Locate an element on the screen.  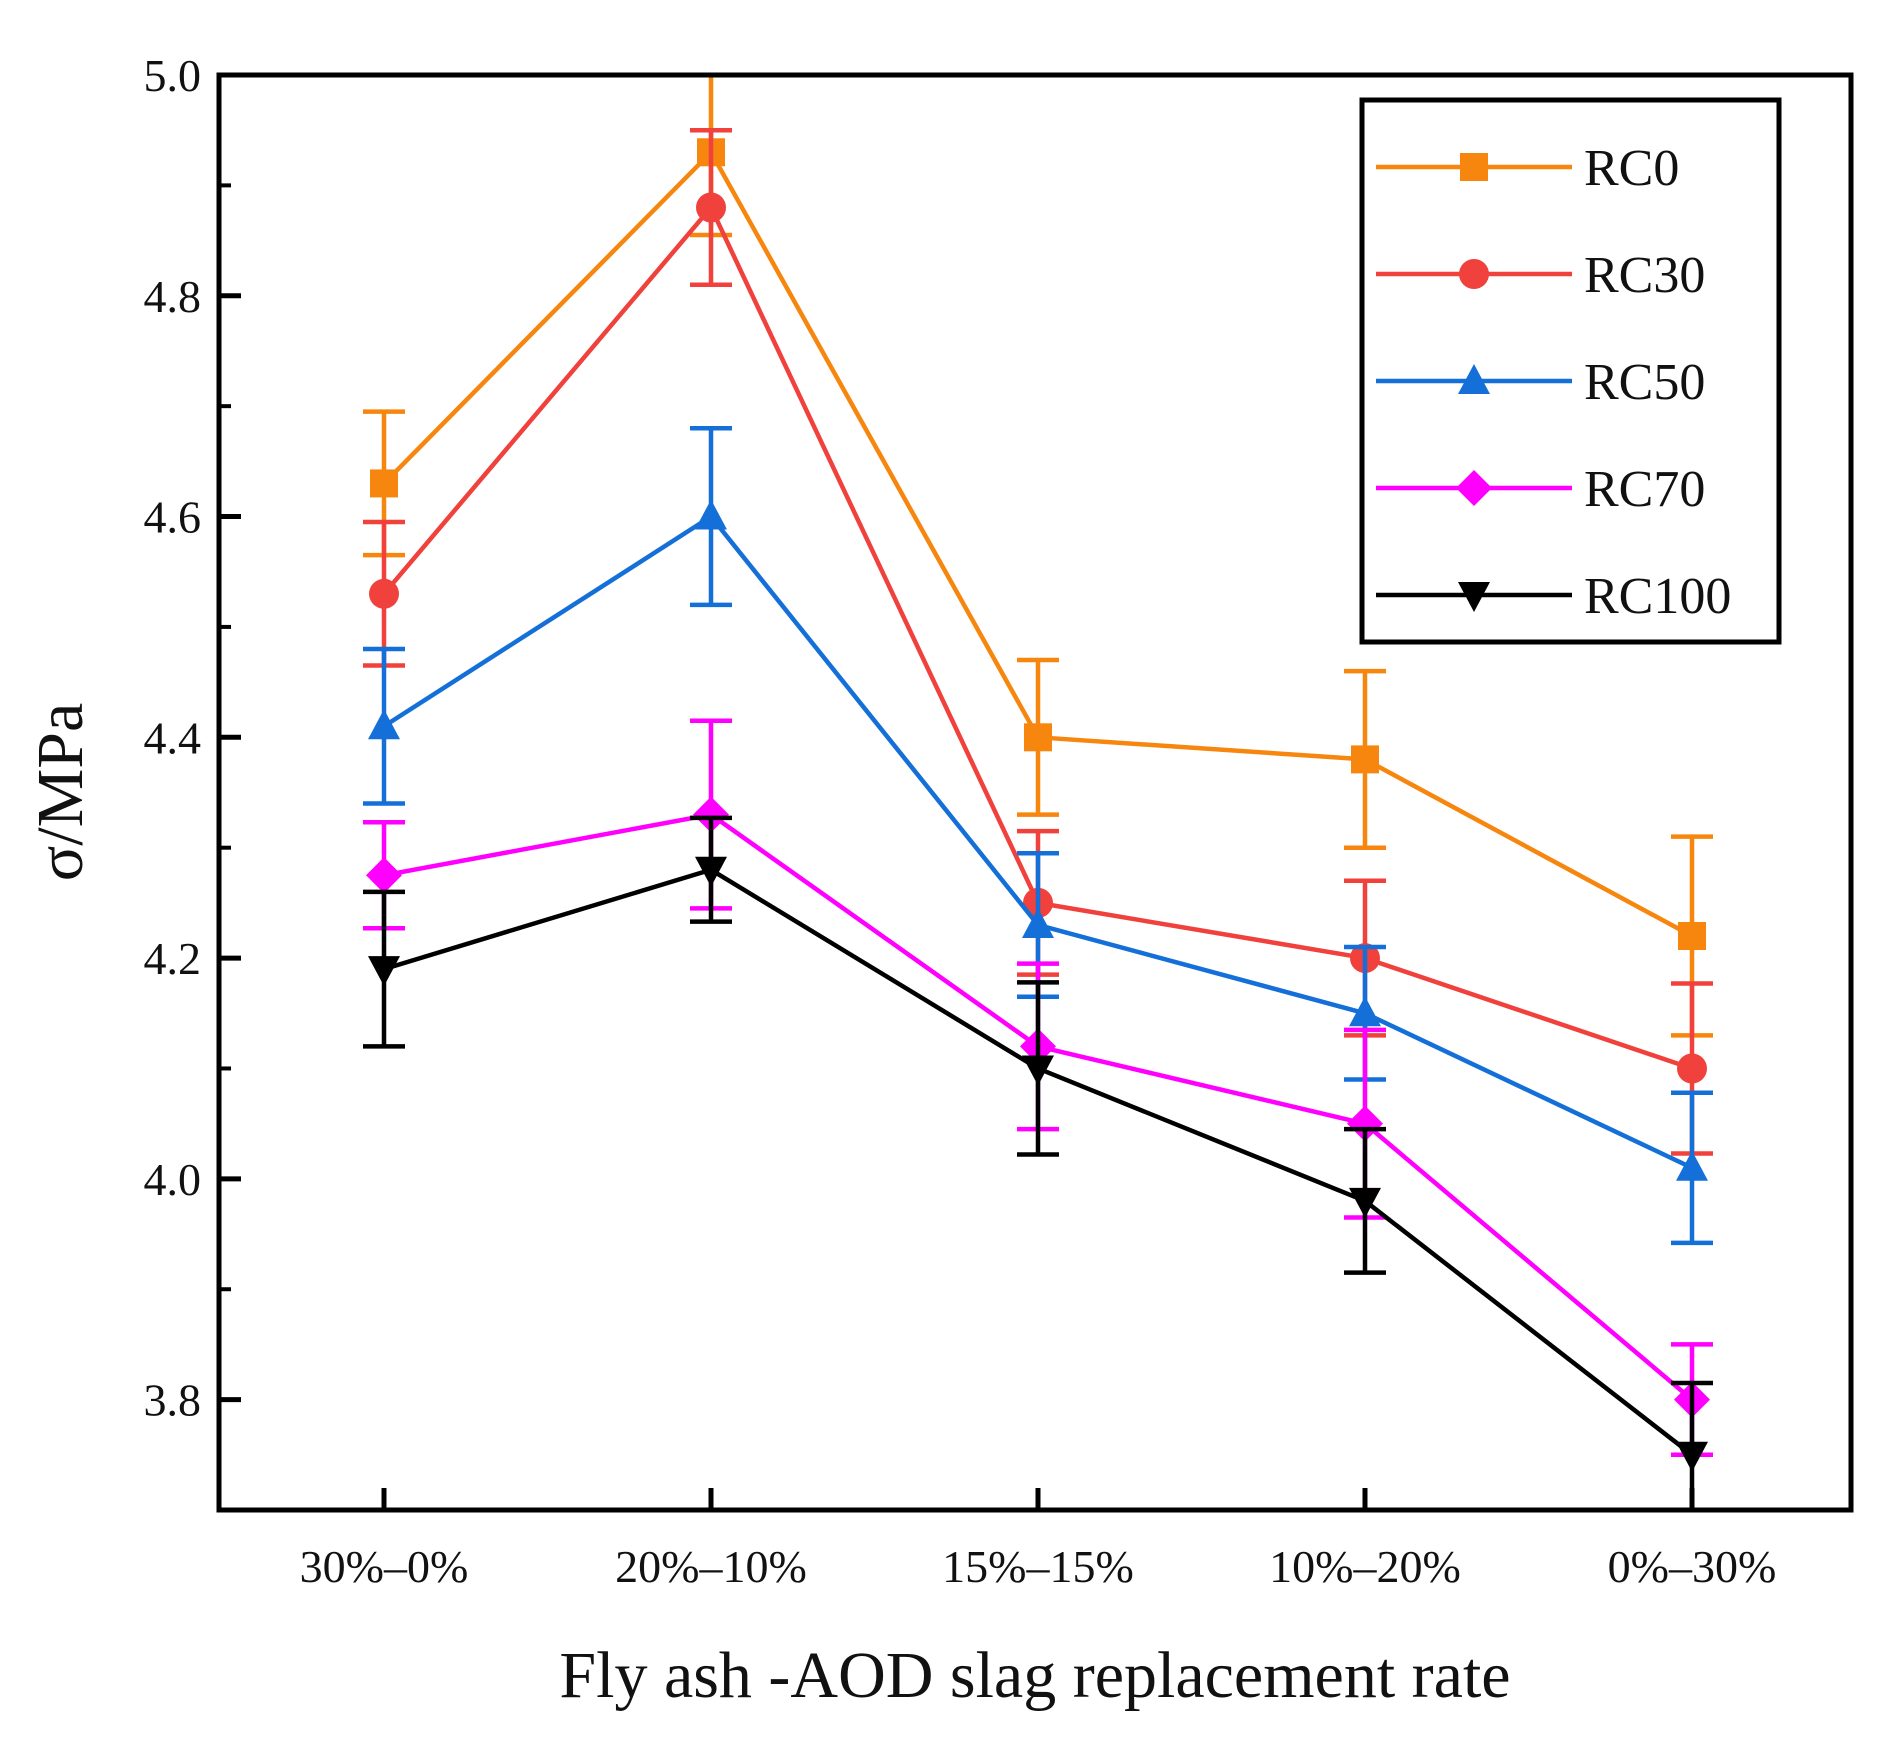
y-tick-label: 4.2 is located at coordinates (173, 958).